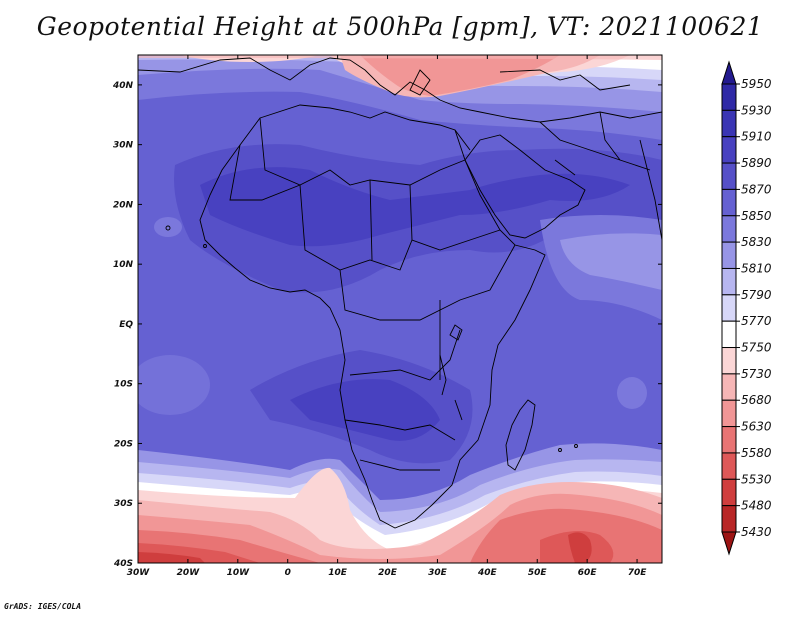  Describe the element at coordinates (123, 444) in the screenshot. I see `lat-label: 20S` at that location.